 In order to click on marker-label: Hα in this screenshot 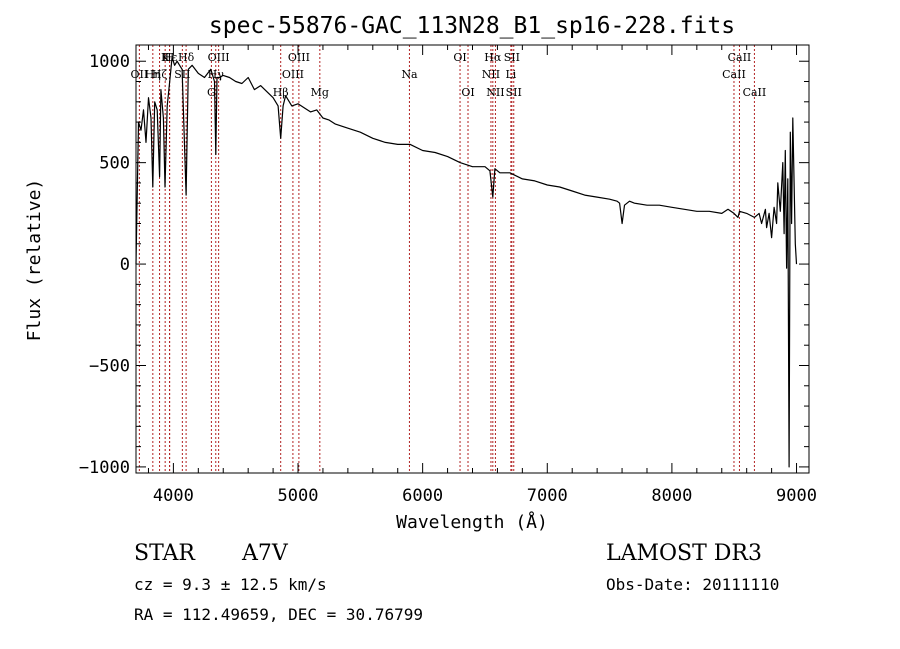, I will do `click(493, 57)`.